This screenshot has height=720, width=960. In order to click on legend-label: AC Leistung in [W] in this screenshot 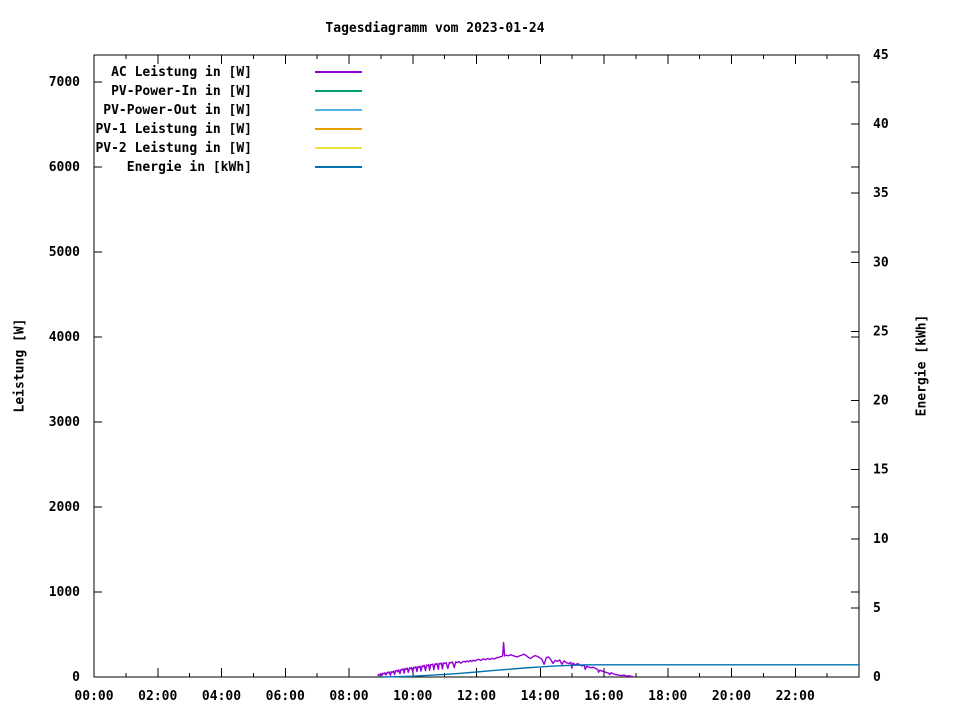, I will do `click(181, 72)`.